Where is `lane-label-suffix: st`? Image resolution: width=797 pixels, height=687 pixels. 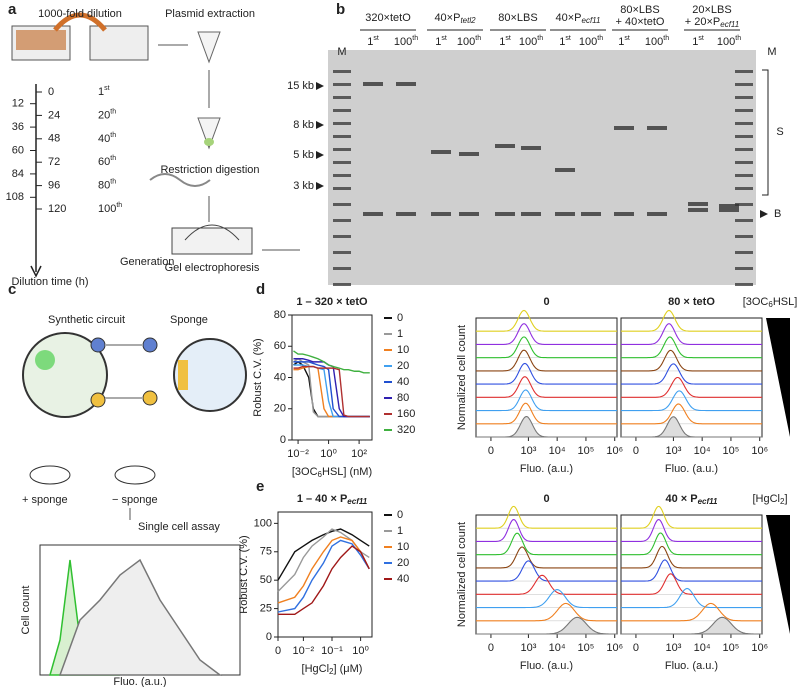
lane-label-suffix: st is located at coordinates (701, 38).